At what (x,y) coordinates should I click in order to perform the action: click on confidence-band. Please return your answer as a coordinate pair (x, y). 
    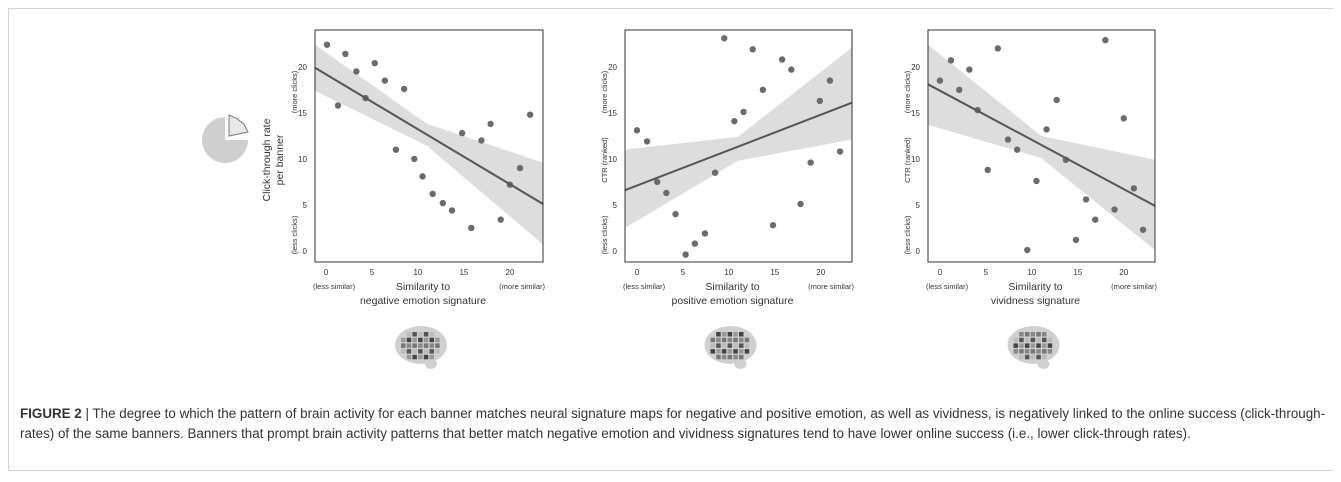
    Looking at the image, I should click on (1041, 147).